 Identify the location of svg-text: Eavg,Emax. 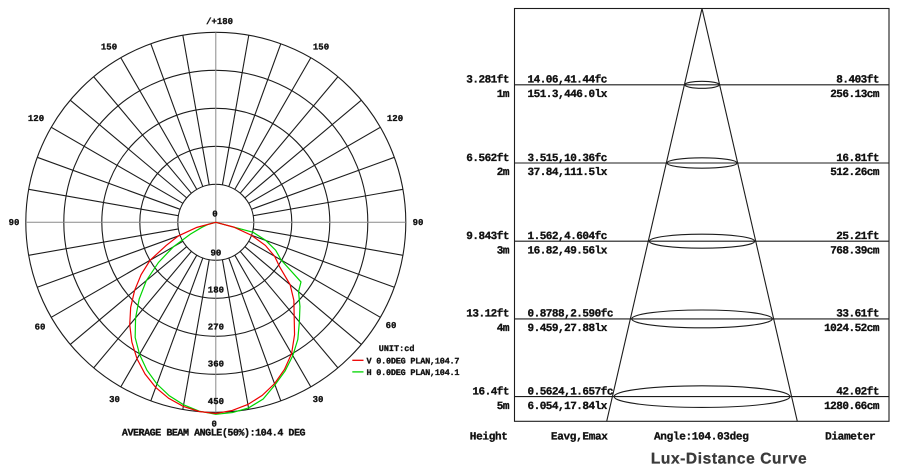
(579, 437).